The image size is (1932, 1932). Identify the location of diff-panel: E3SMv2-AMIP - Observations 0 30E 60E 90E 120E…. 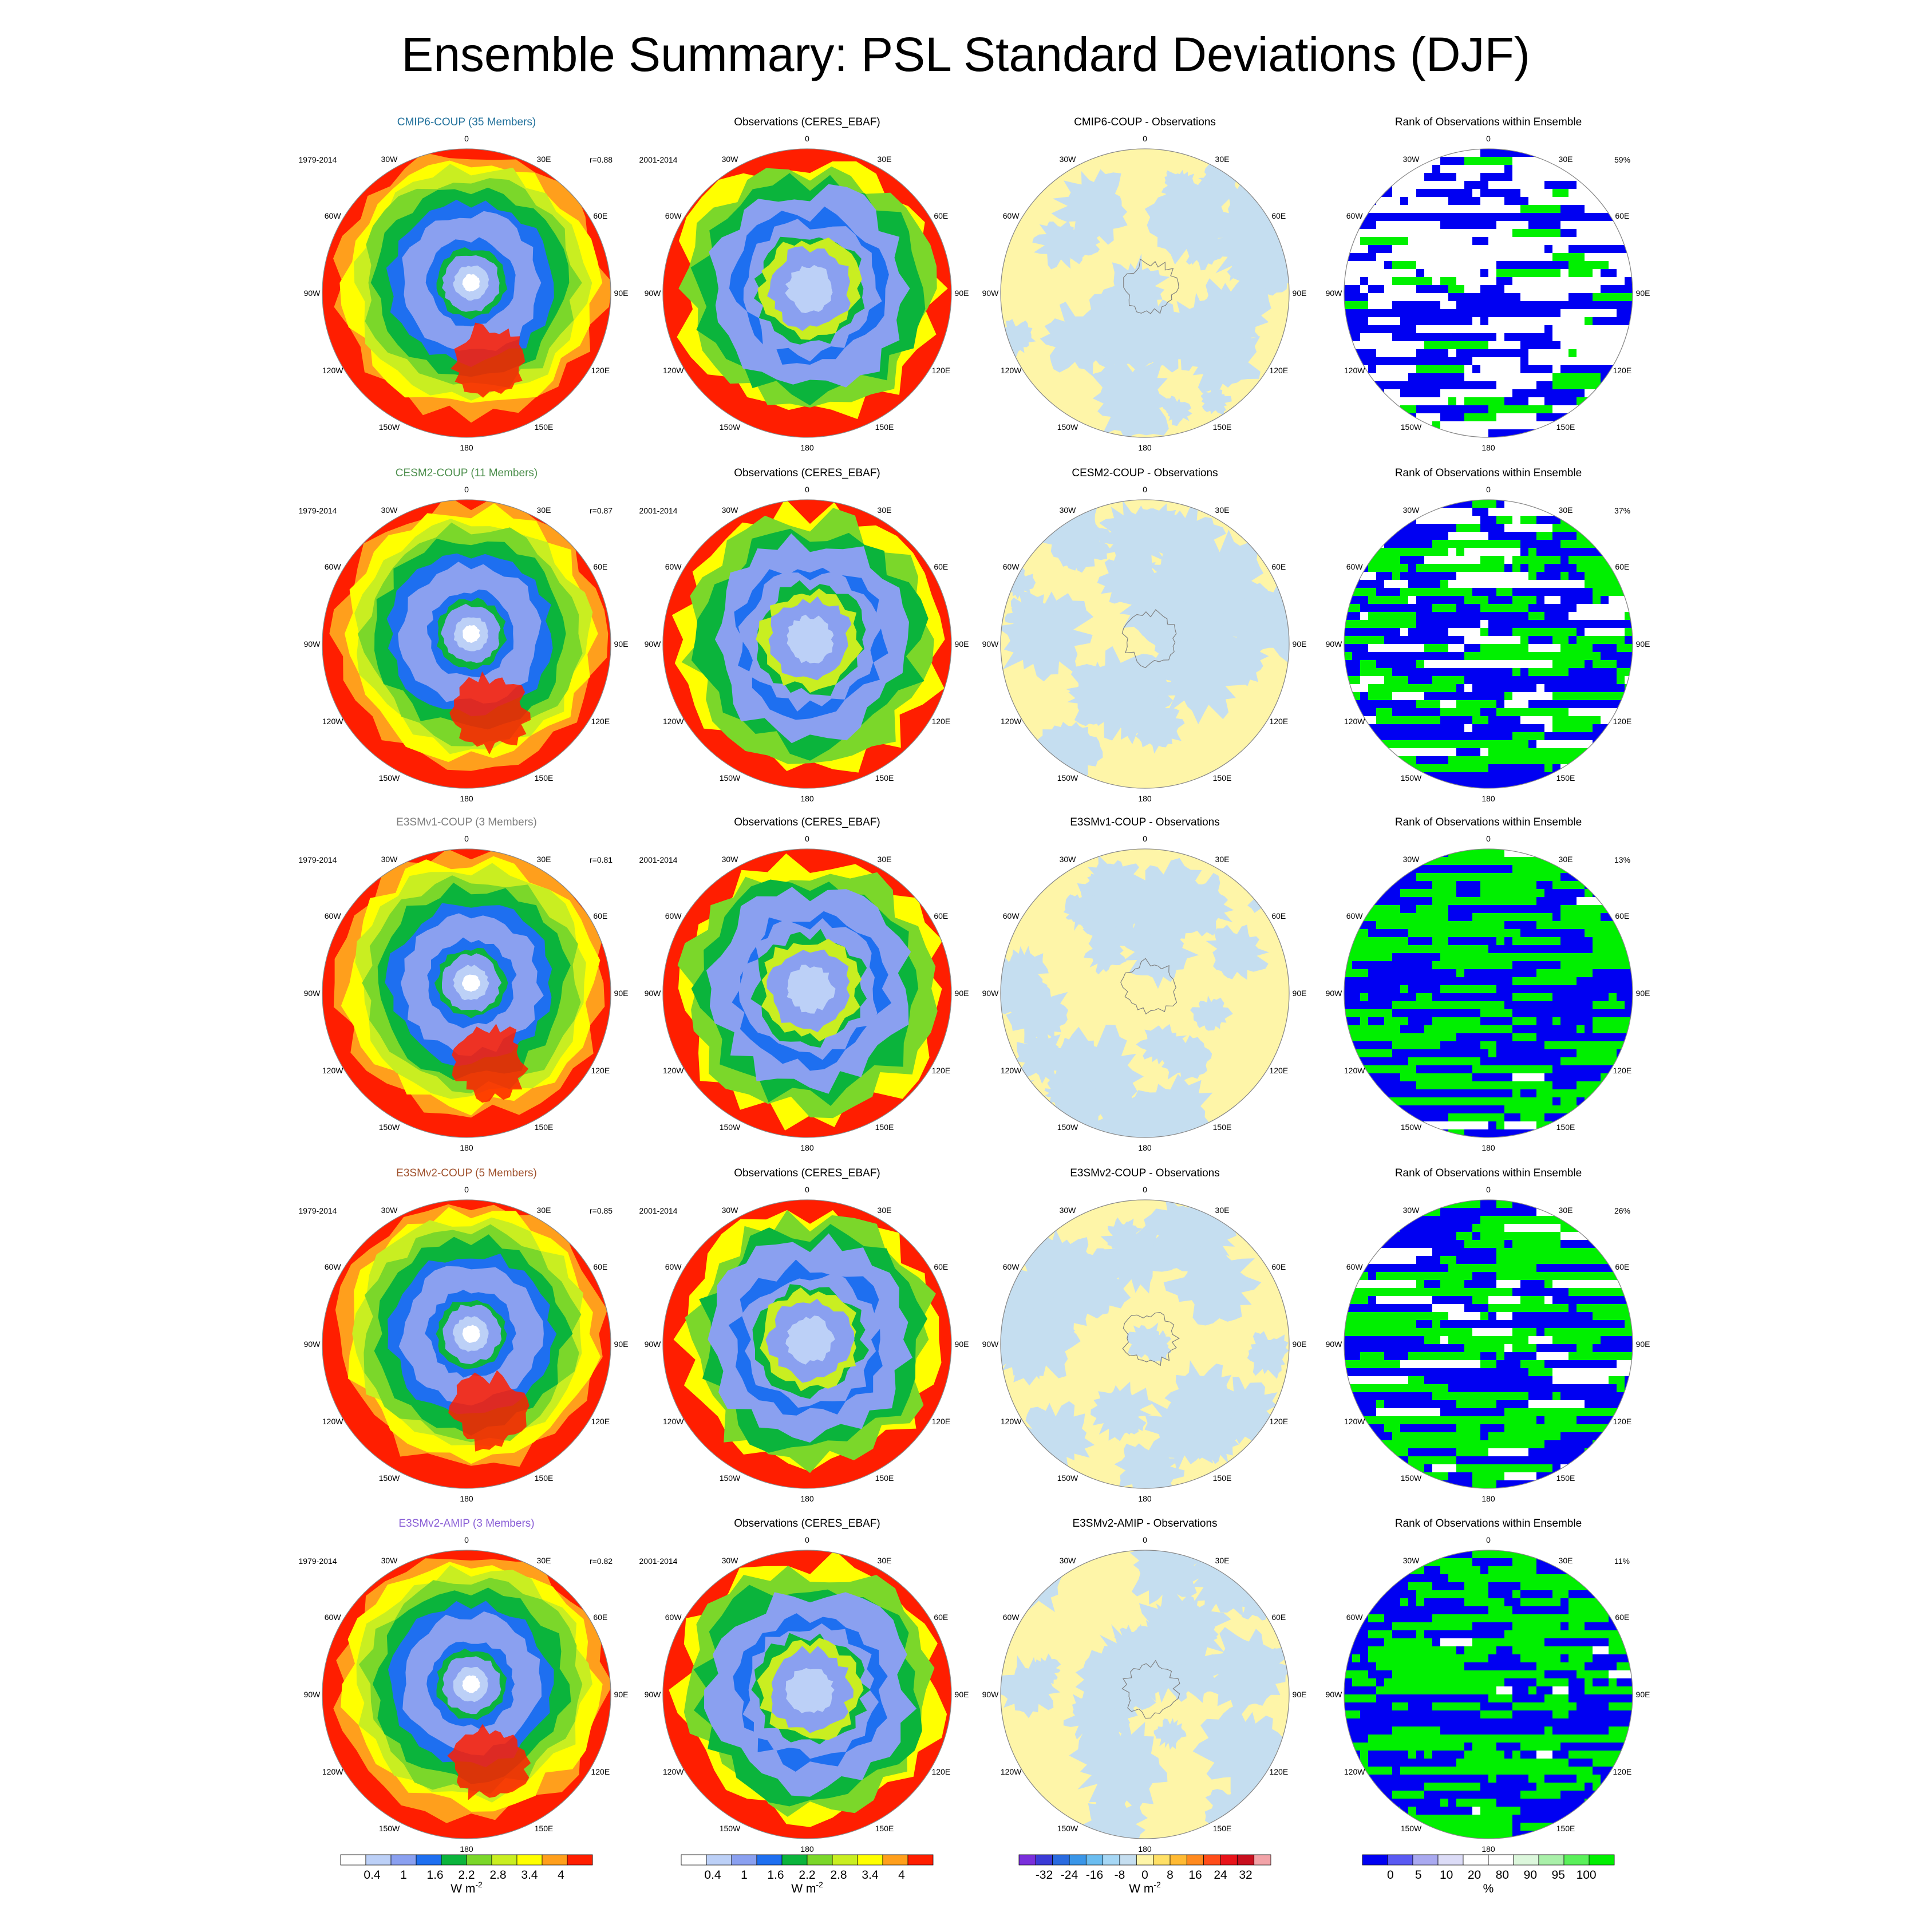
(1144, 1686).